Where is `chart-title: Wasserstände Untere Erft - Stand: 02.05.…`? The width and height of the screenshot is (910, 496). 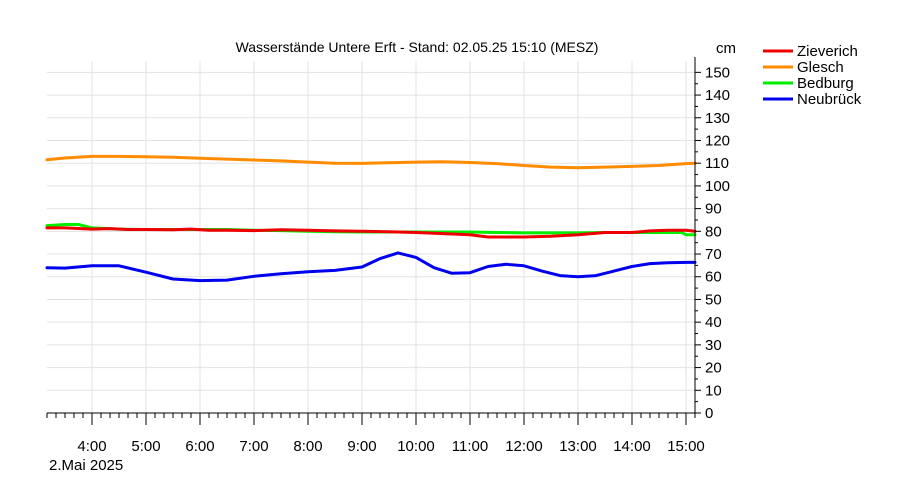 chart-title: Wasserstände Untere Erft - Stand: 02.05.… is located at coordinates (417, 47).